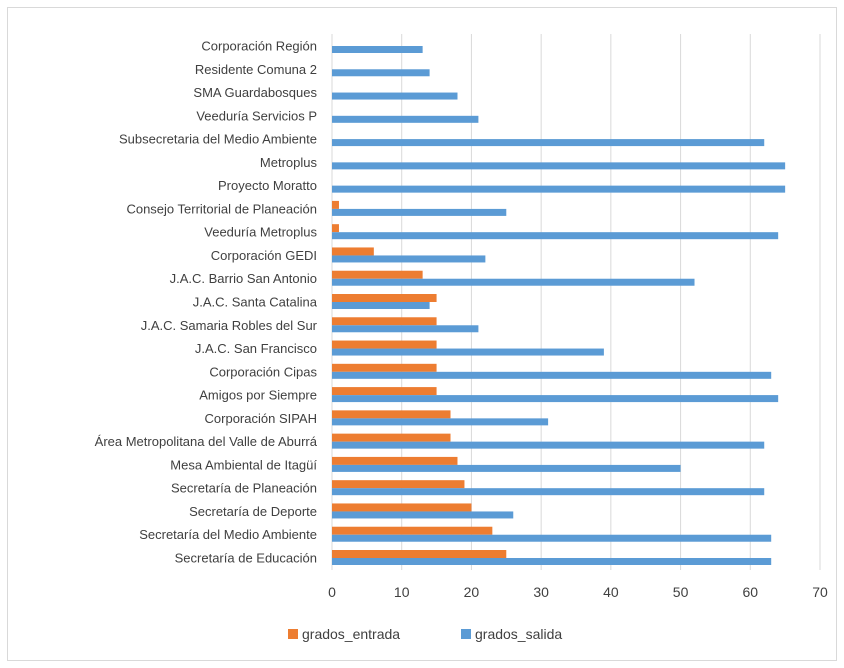 This screenshot has width=844, height=668. Describe the element at coordinates (246, 558) in the screenshot. I see `category-label: Secretaría de Educación` at that location.